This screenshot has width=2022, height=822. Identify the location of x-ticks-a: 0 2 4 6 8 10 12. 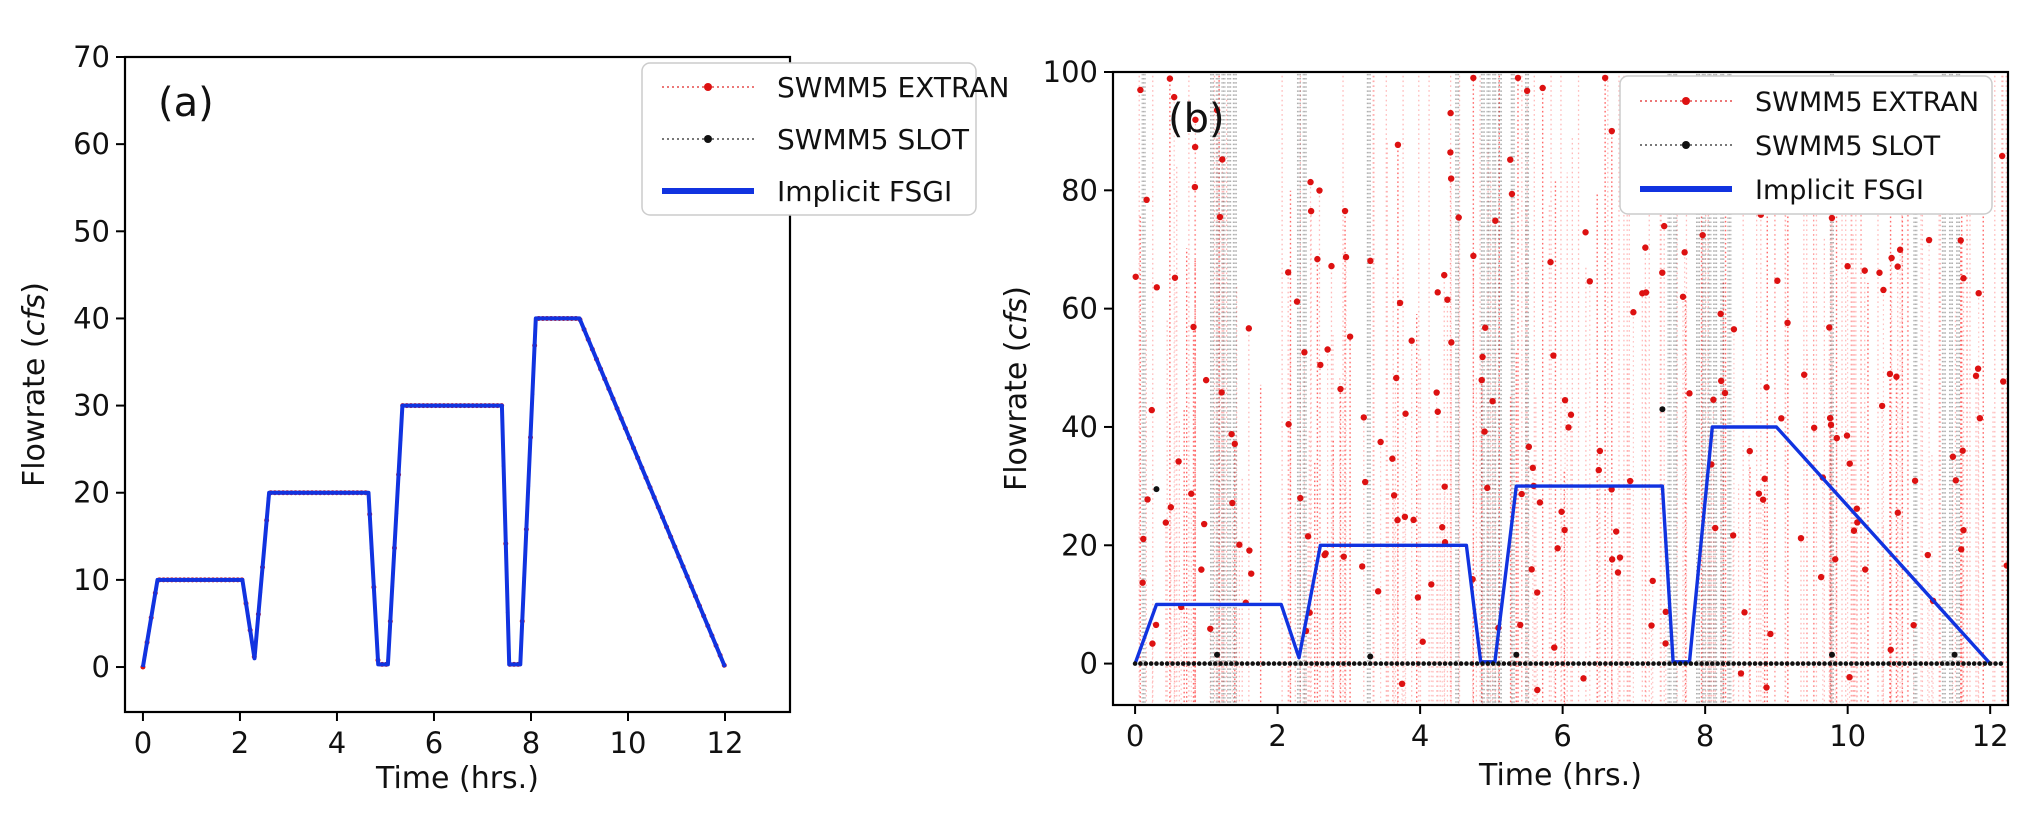
(438, 736).